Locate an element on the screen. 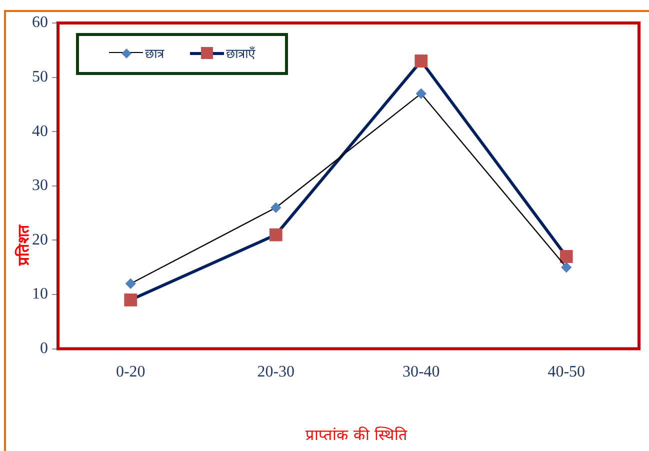 Image resolution: width=649 pixels, height=451 pixels. y-axis-title: प्रतिशत is located at coordinates (22, 245).